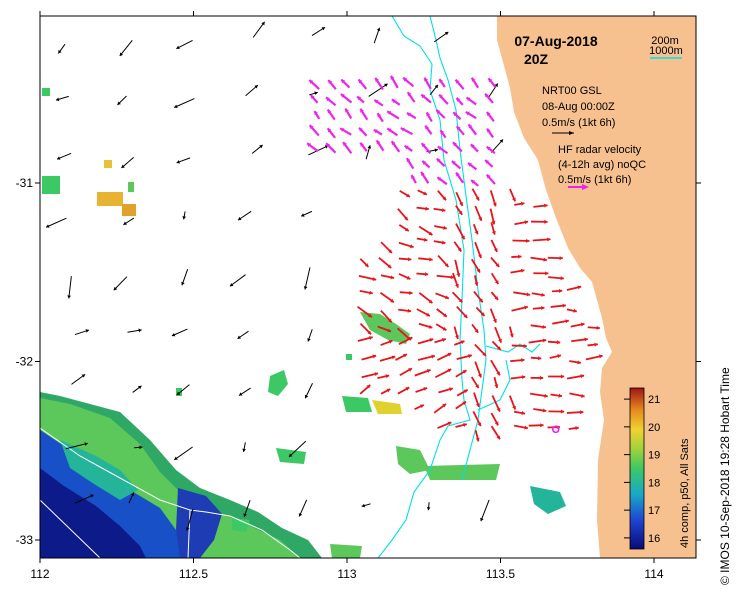  I want to click on isobath-inner, so click(509, 377).